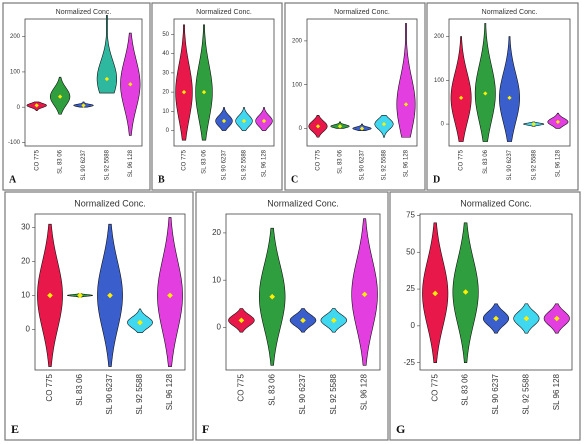  I want to click on panel-label: G, so click(400, 429).